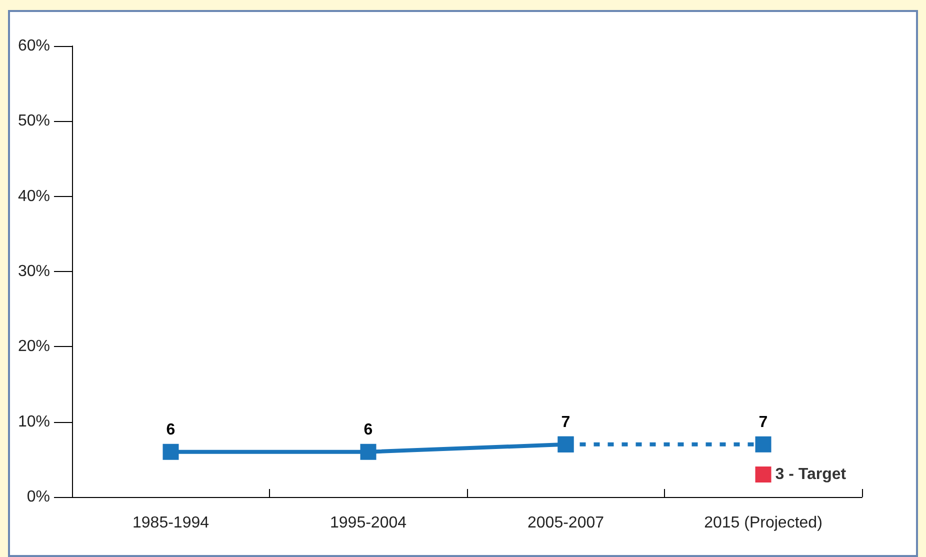 This screenshot has width=926, height=557. Describe the element at coordinates (38, 497) in the screenshot. I see `y-tick-label: 0%` at that location.